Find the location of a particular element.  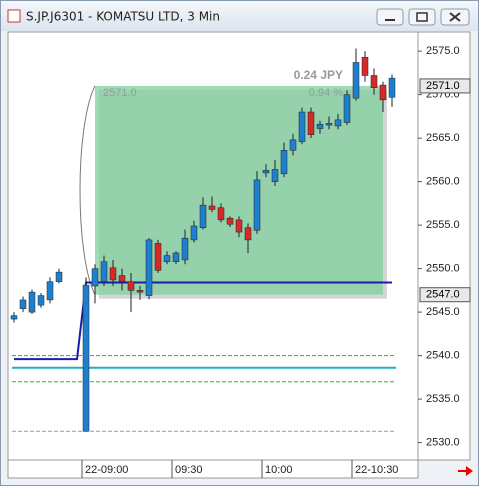

x-tick-label: 22-10:30 is located at coordinates (376, 470).